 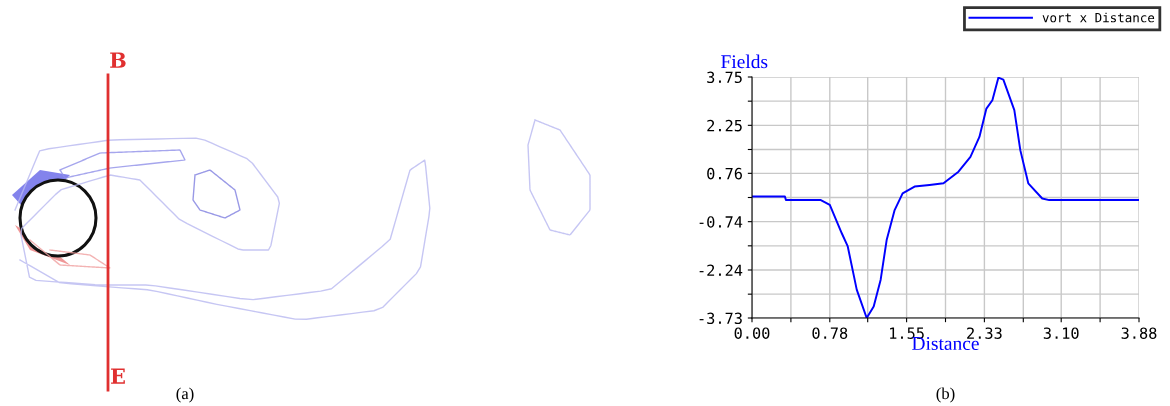 I want to click on y-tick-label: 2.25, so click(x=724, y=125).